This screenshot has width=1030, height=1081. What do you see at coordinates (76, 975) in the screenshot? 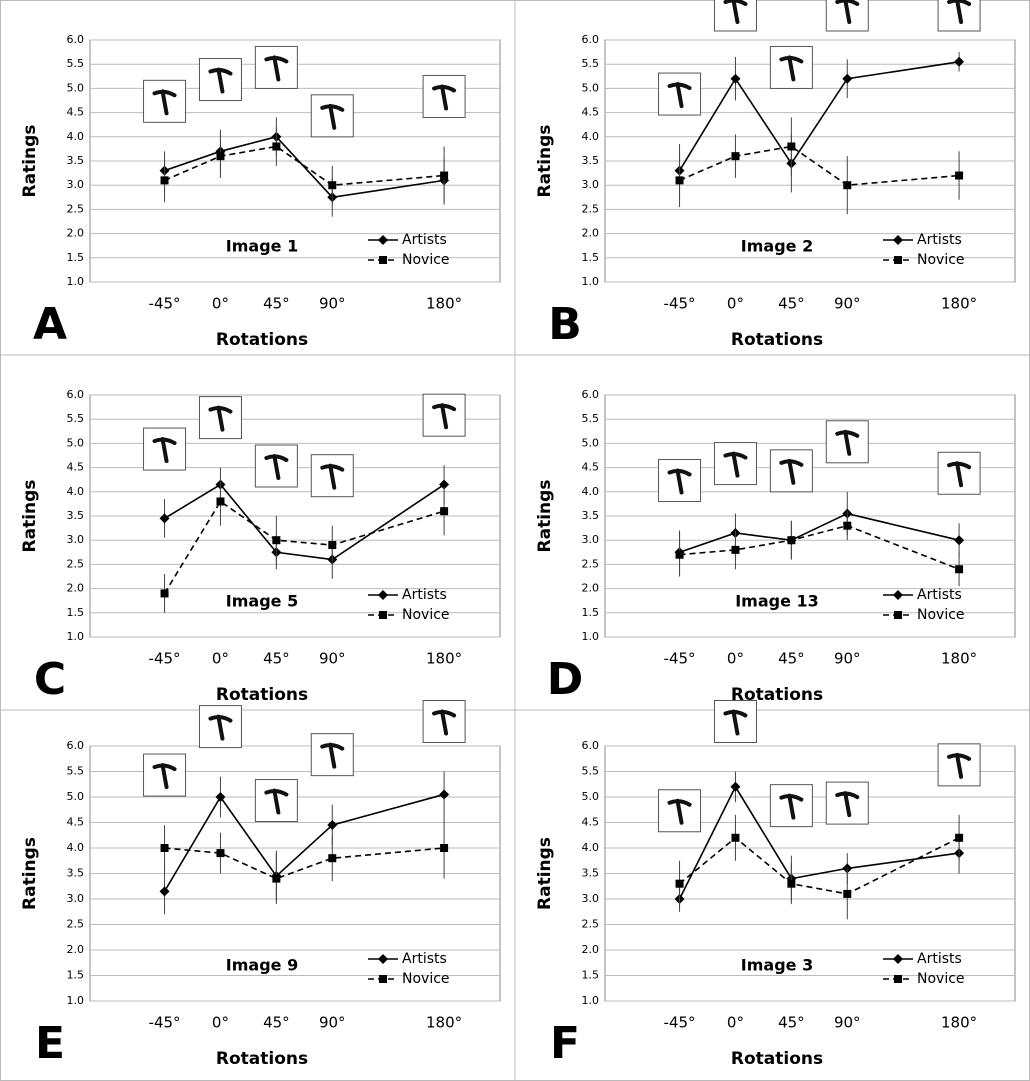
I see `y-tick-label: 1.5` at bounding box center [76, 975].